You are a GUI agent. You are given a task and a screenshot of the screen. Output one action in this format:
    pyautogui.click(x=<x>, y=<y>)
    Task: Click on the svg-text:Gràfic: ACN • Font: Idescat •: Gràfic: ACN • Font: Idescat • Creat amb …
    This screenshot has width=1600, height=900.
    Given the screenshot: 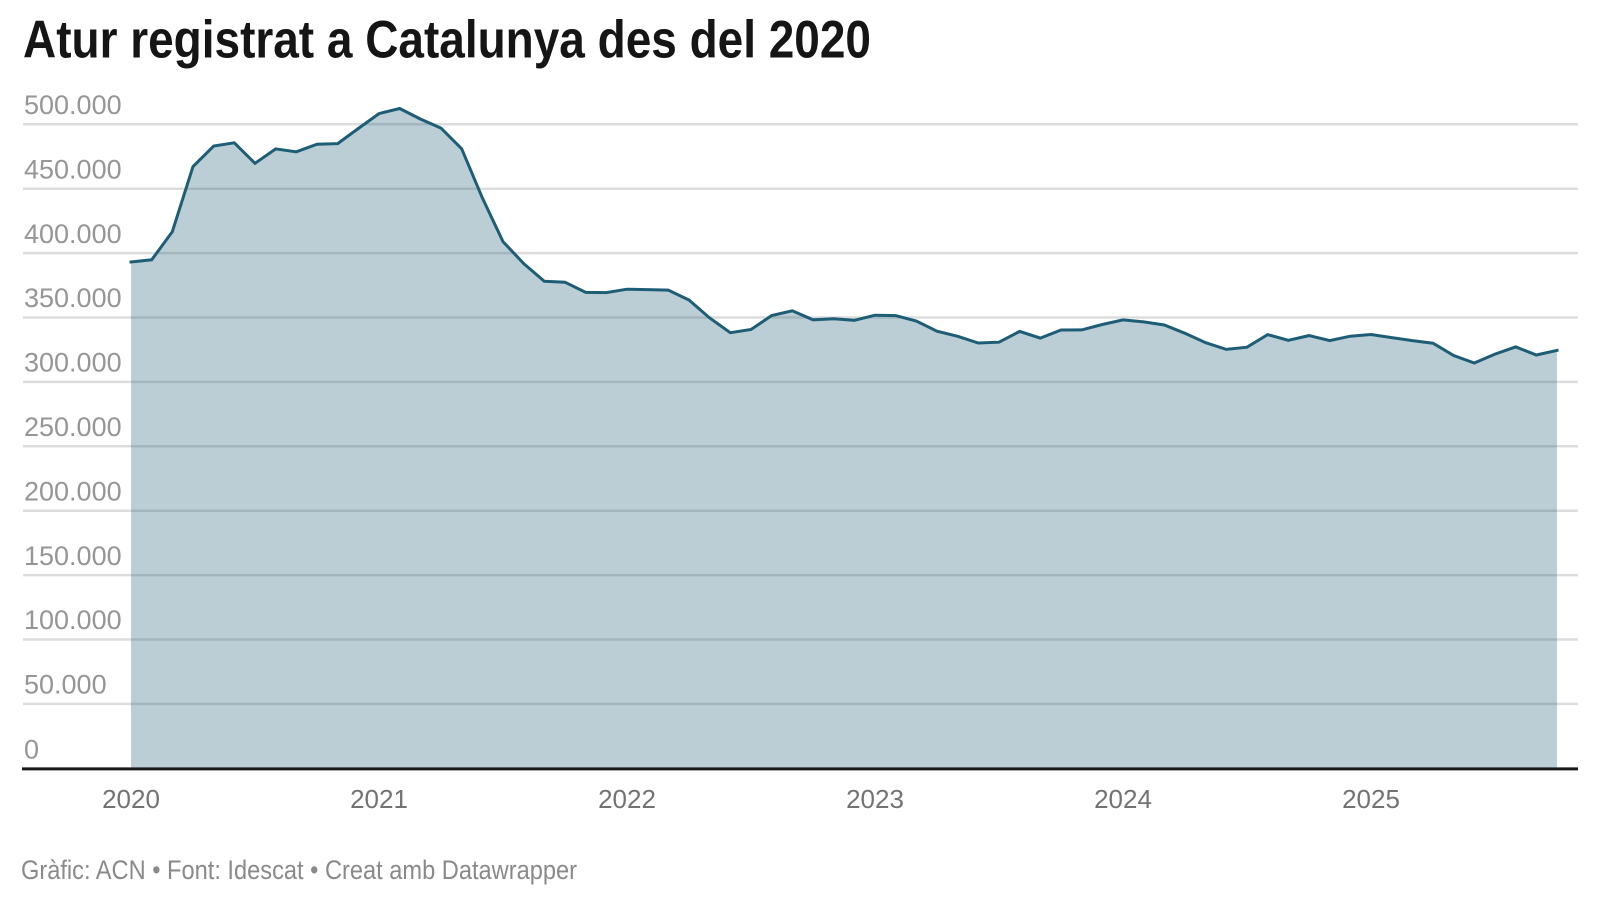 What is the action you would take?
    pyautogui.click(x=299, y=870)
    